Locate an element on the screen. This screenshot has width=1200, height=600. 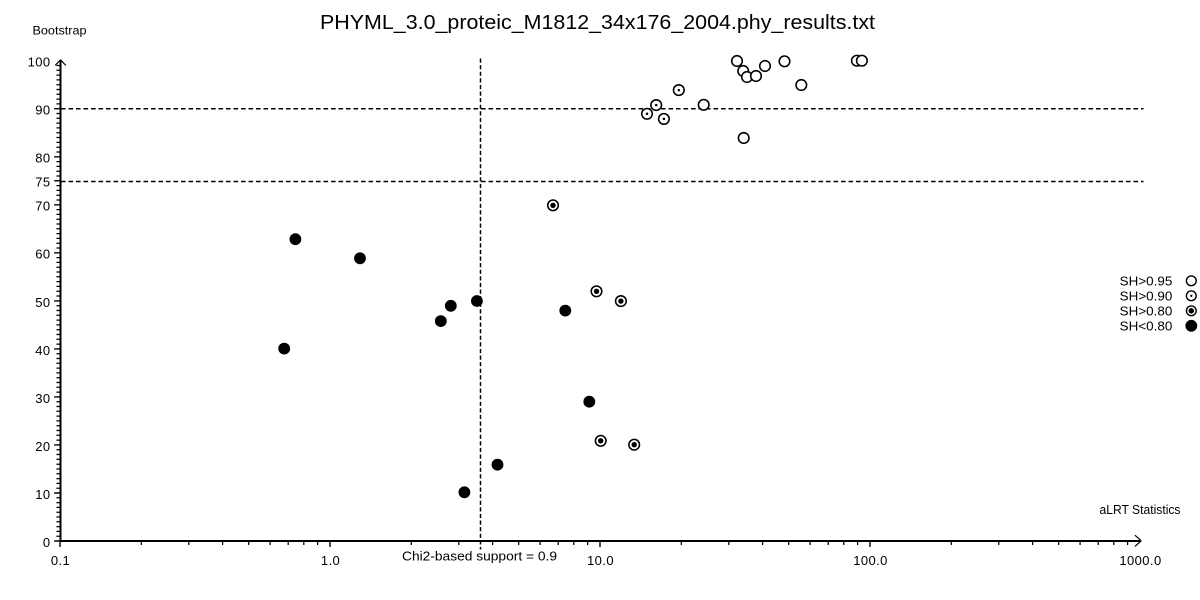
svg-text: 1.0 is located at coordinates (330, 560).